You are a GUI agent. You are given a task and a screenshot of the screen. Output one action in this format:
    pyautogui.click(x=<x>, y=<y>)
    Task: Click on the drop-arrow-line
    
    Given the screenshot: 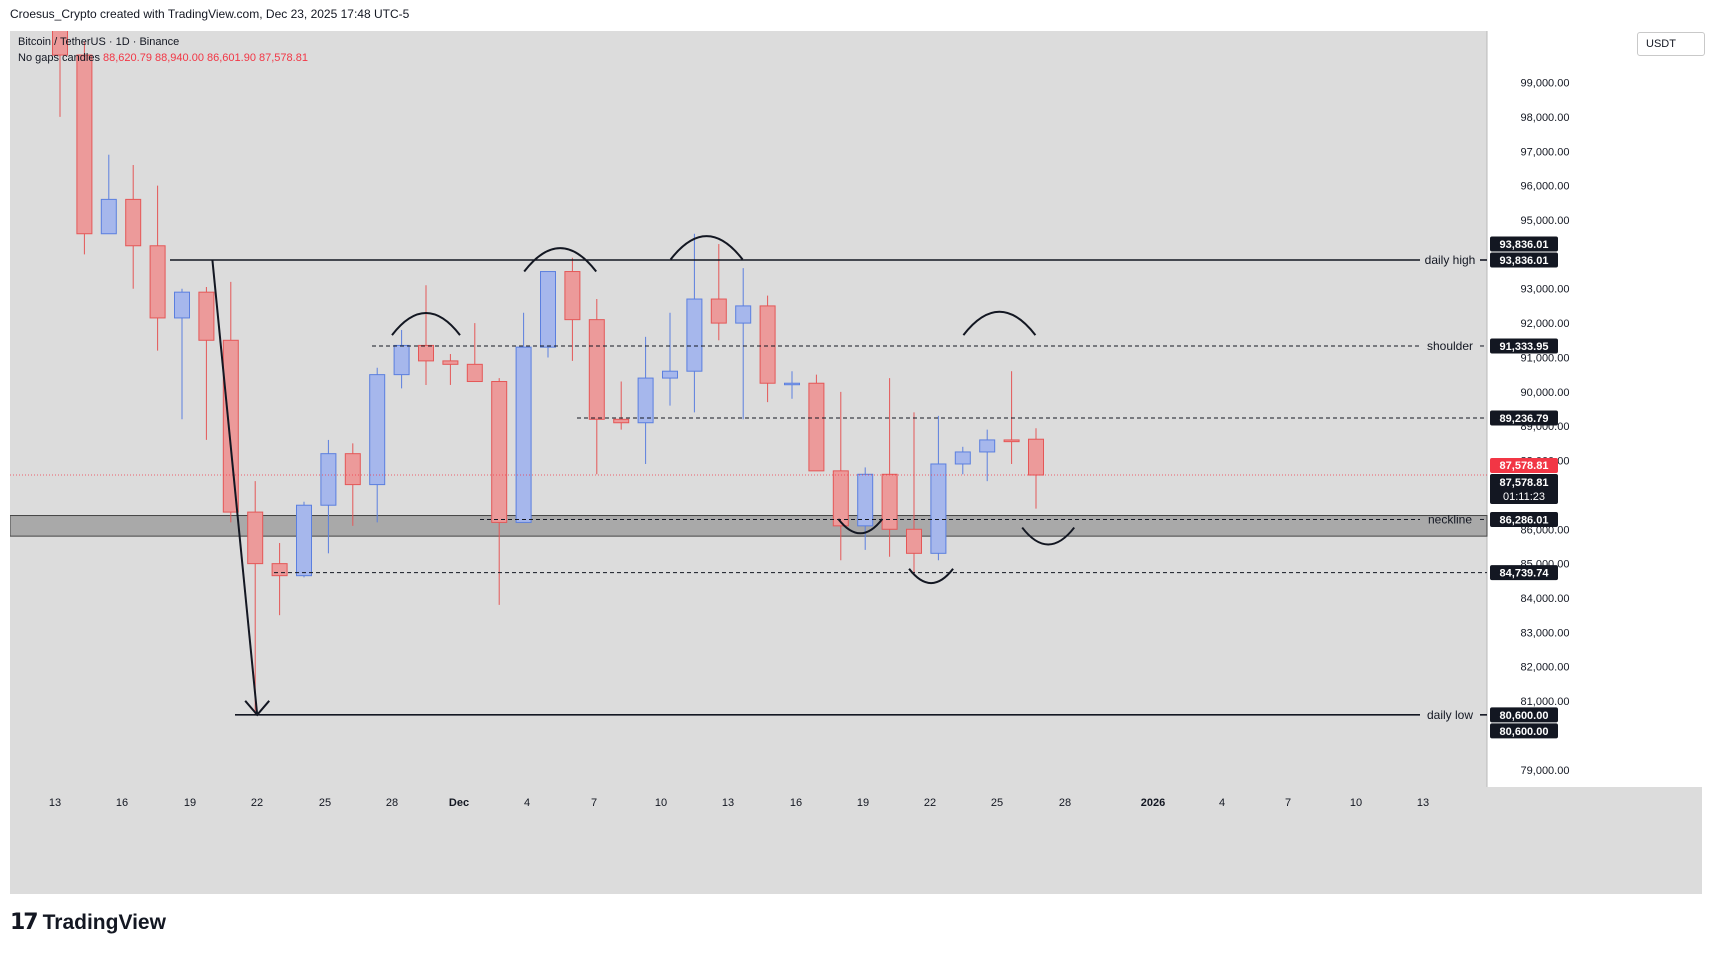 What is the action you would take?
    pyautogui.click(x=235, y=487)
    